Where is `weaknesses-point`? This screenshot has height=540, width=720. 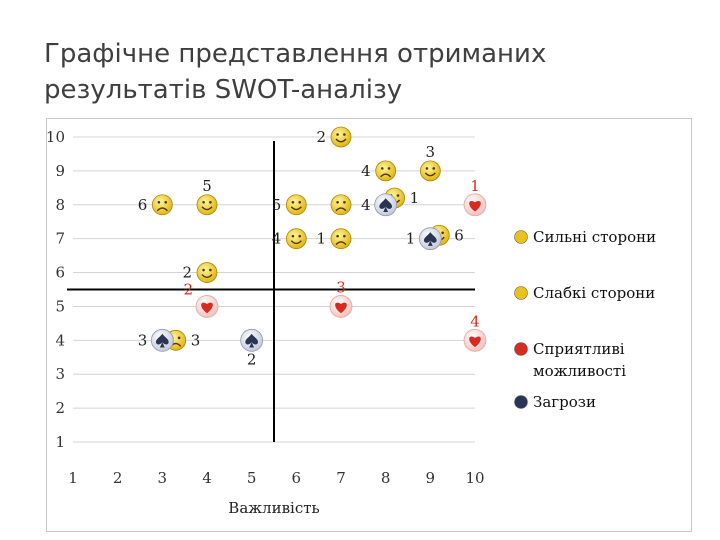
weaknesses-point is located at coordinates (341, 205).